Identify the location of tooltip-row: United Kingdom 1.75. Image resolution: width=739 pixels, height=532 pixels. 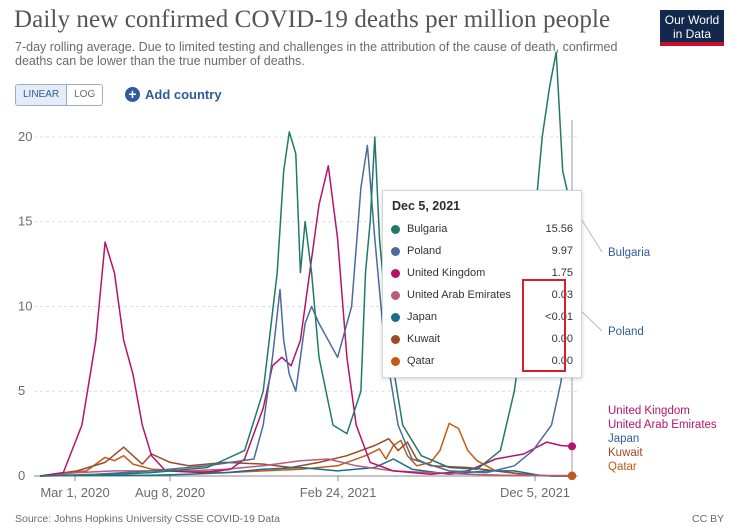
(482, 273).